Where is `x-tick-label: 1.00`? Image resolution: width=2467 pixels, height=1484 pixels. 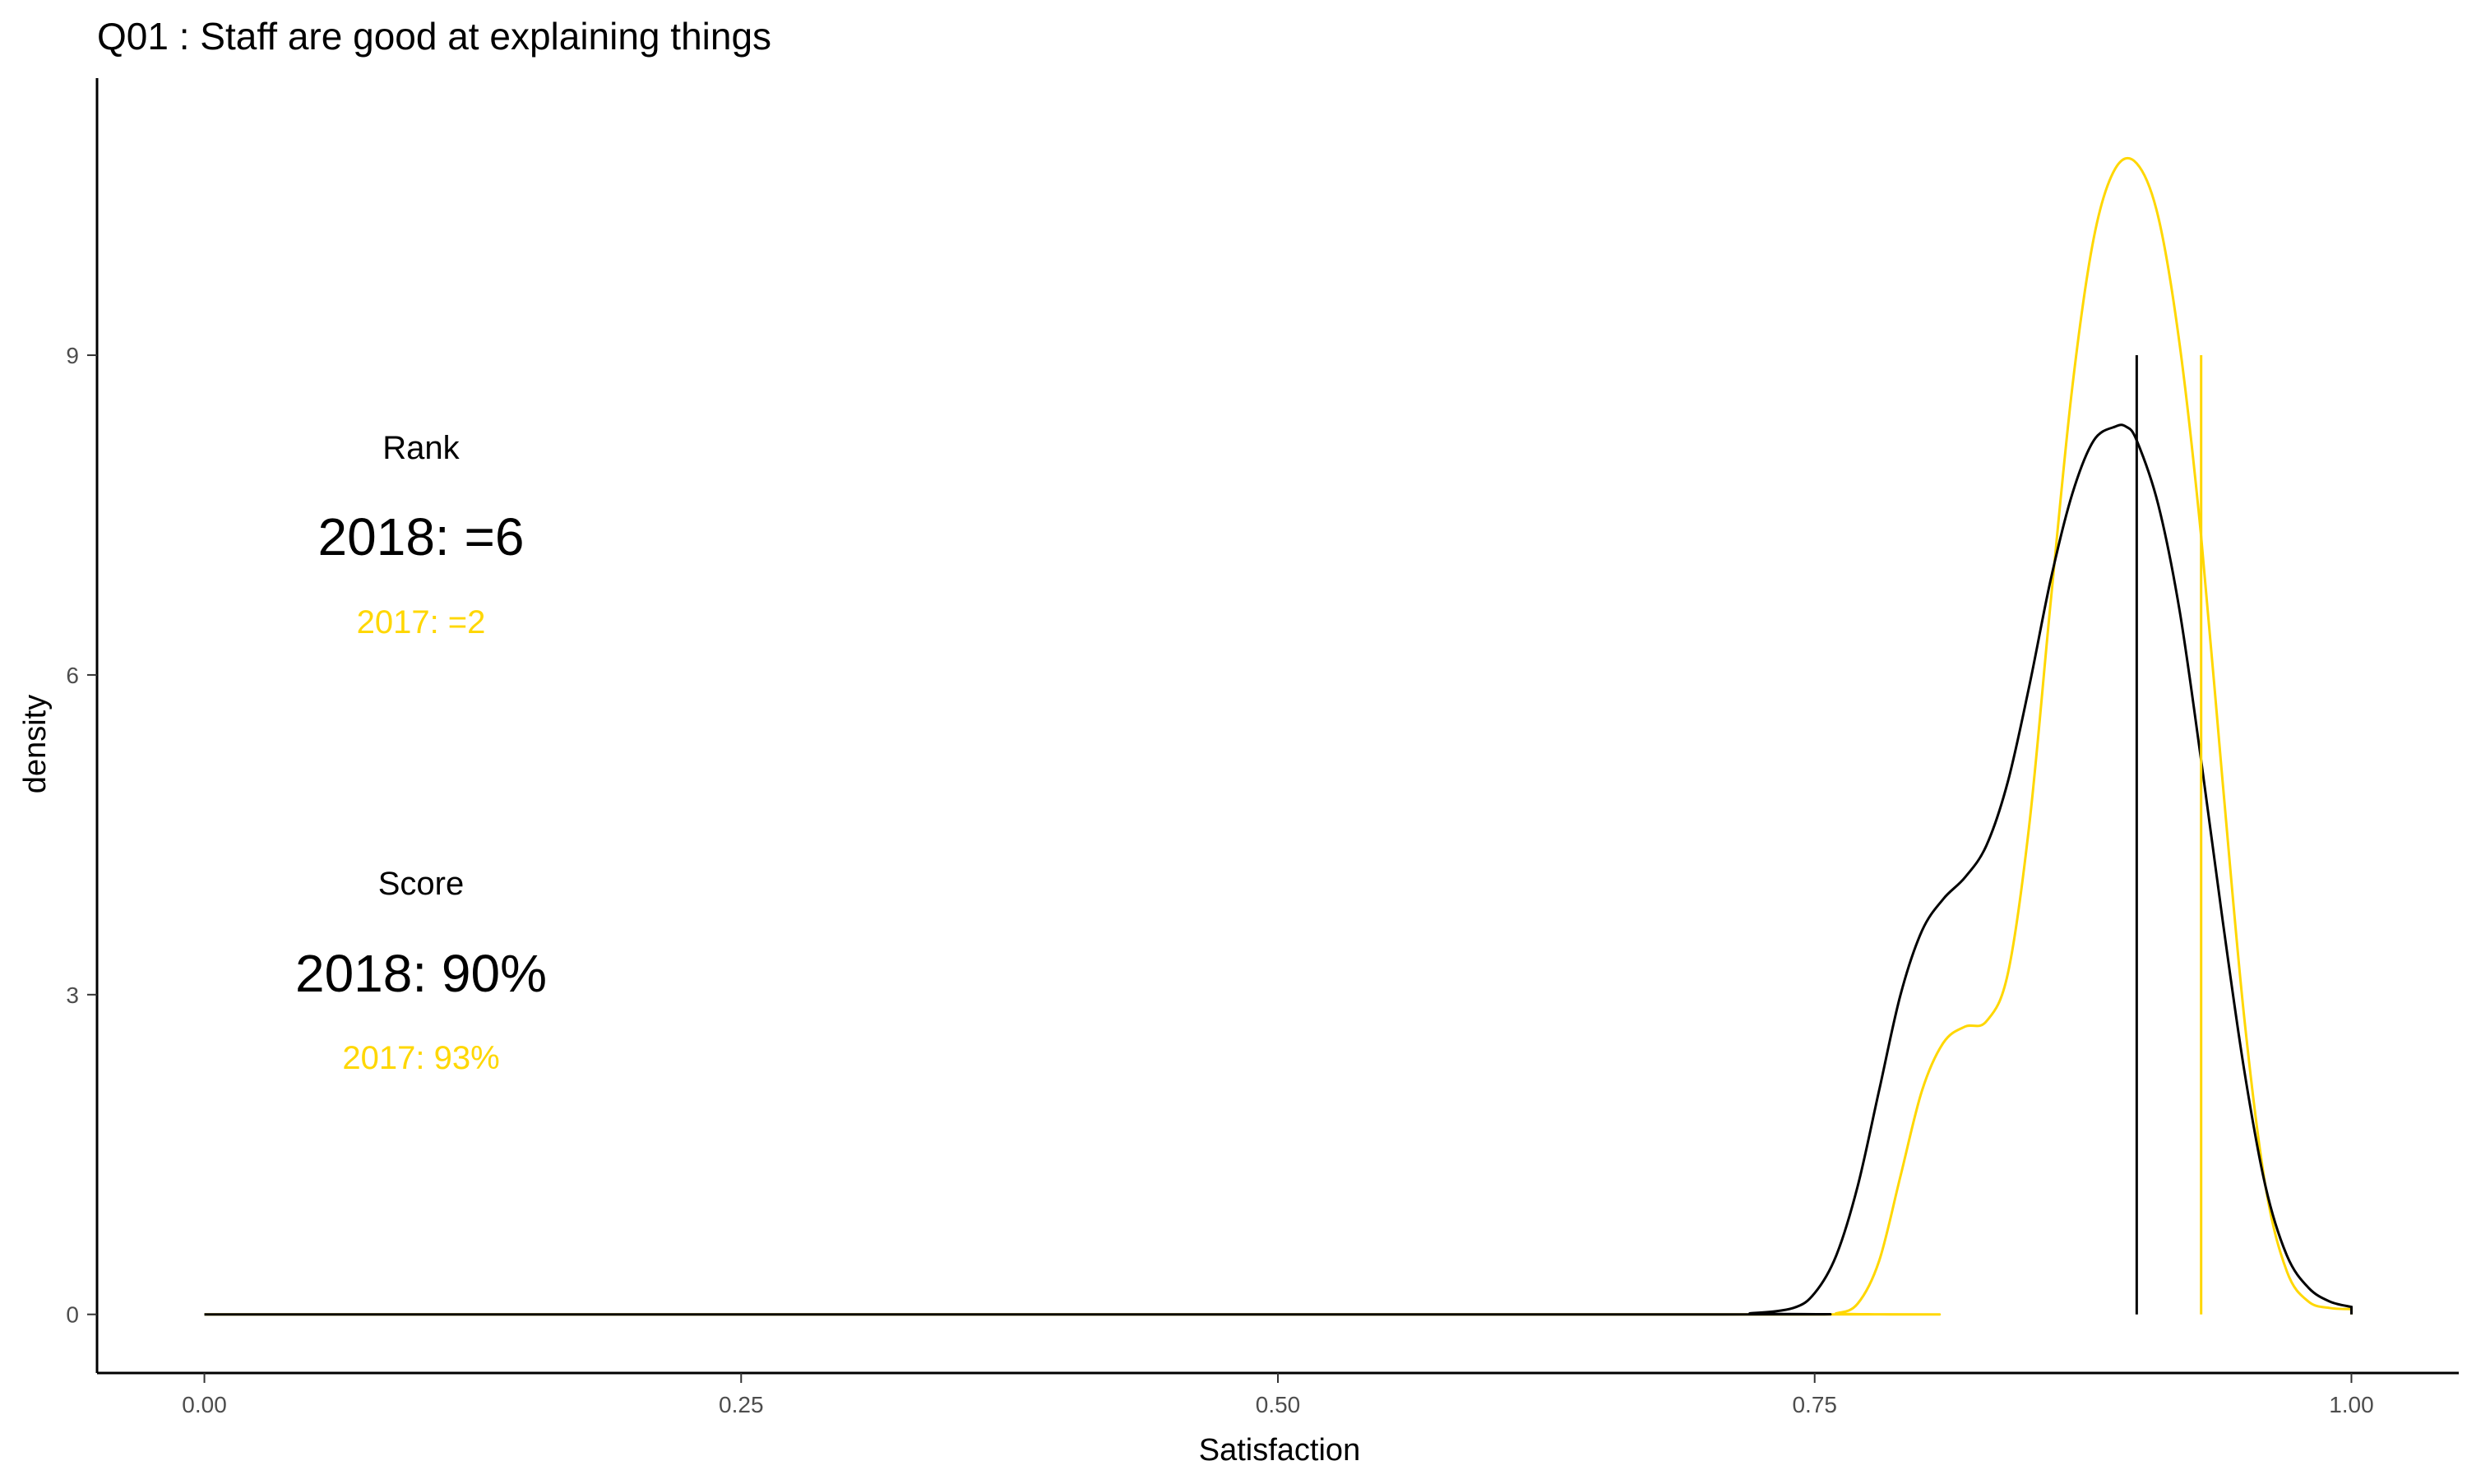 x-tick-label: 1.00 is located at coordinates (2351, 1405).